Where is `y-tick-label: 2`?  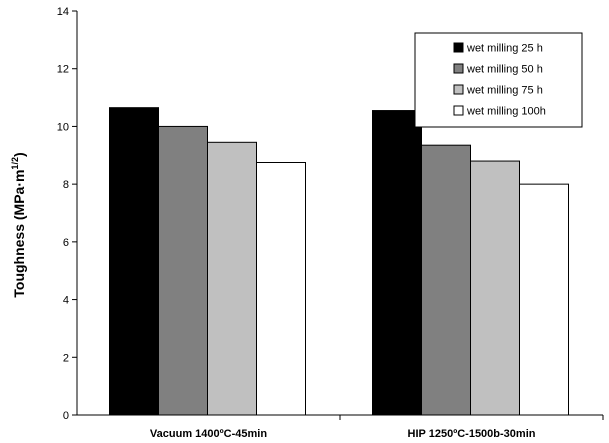 y-tick-label: 2 is located at coordinates (66, 358).